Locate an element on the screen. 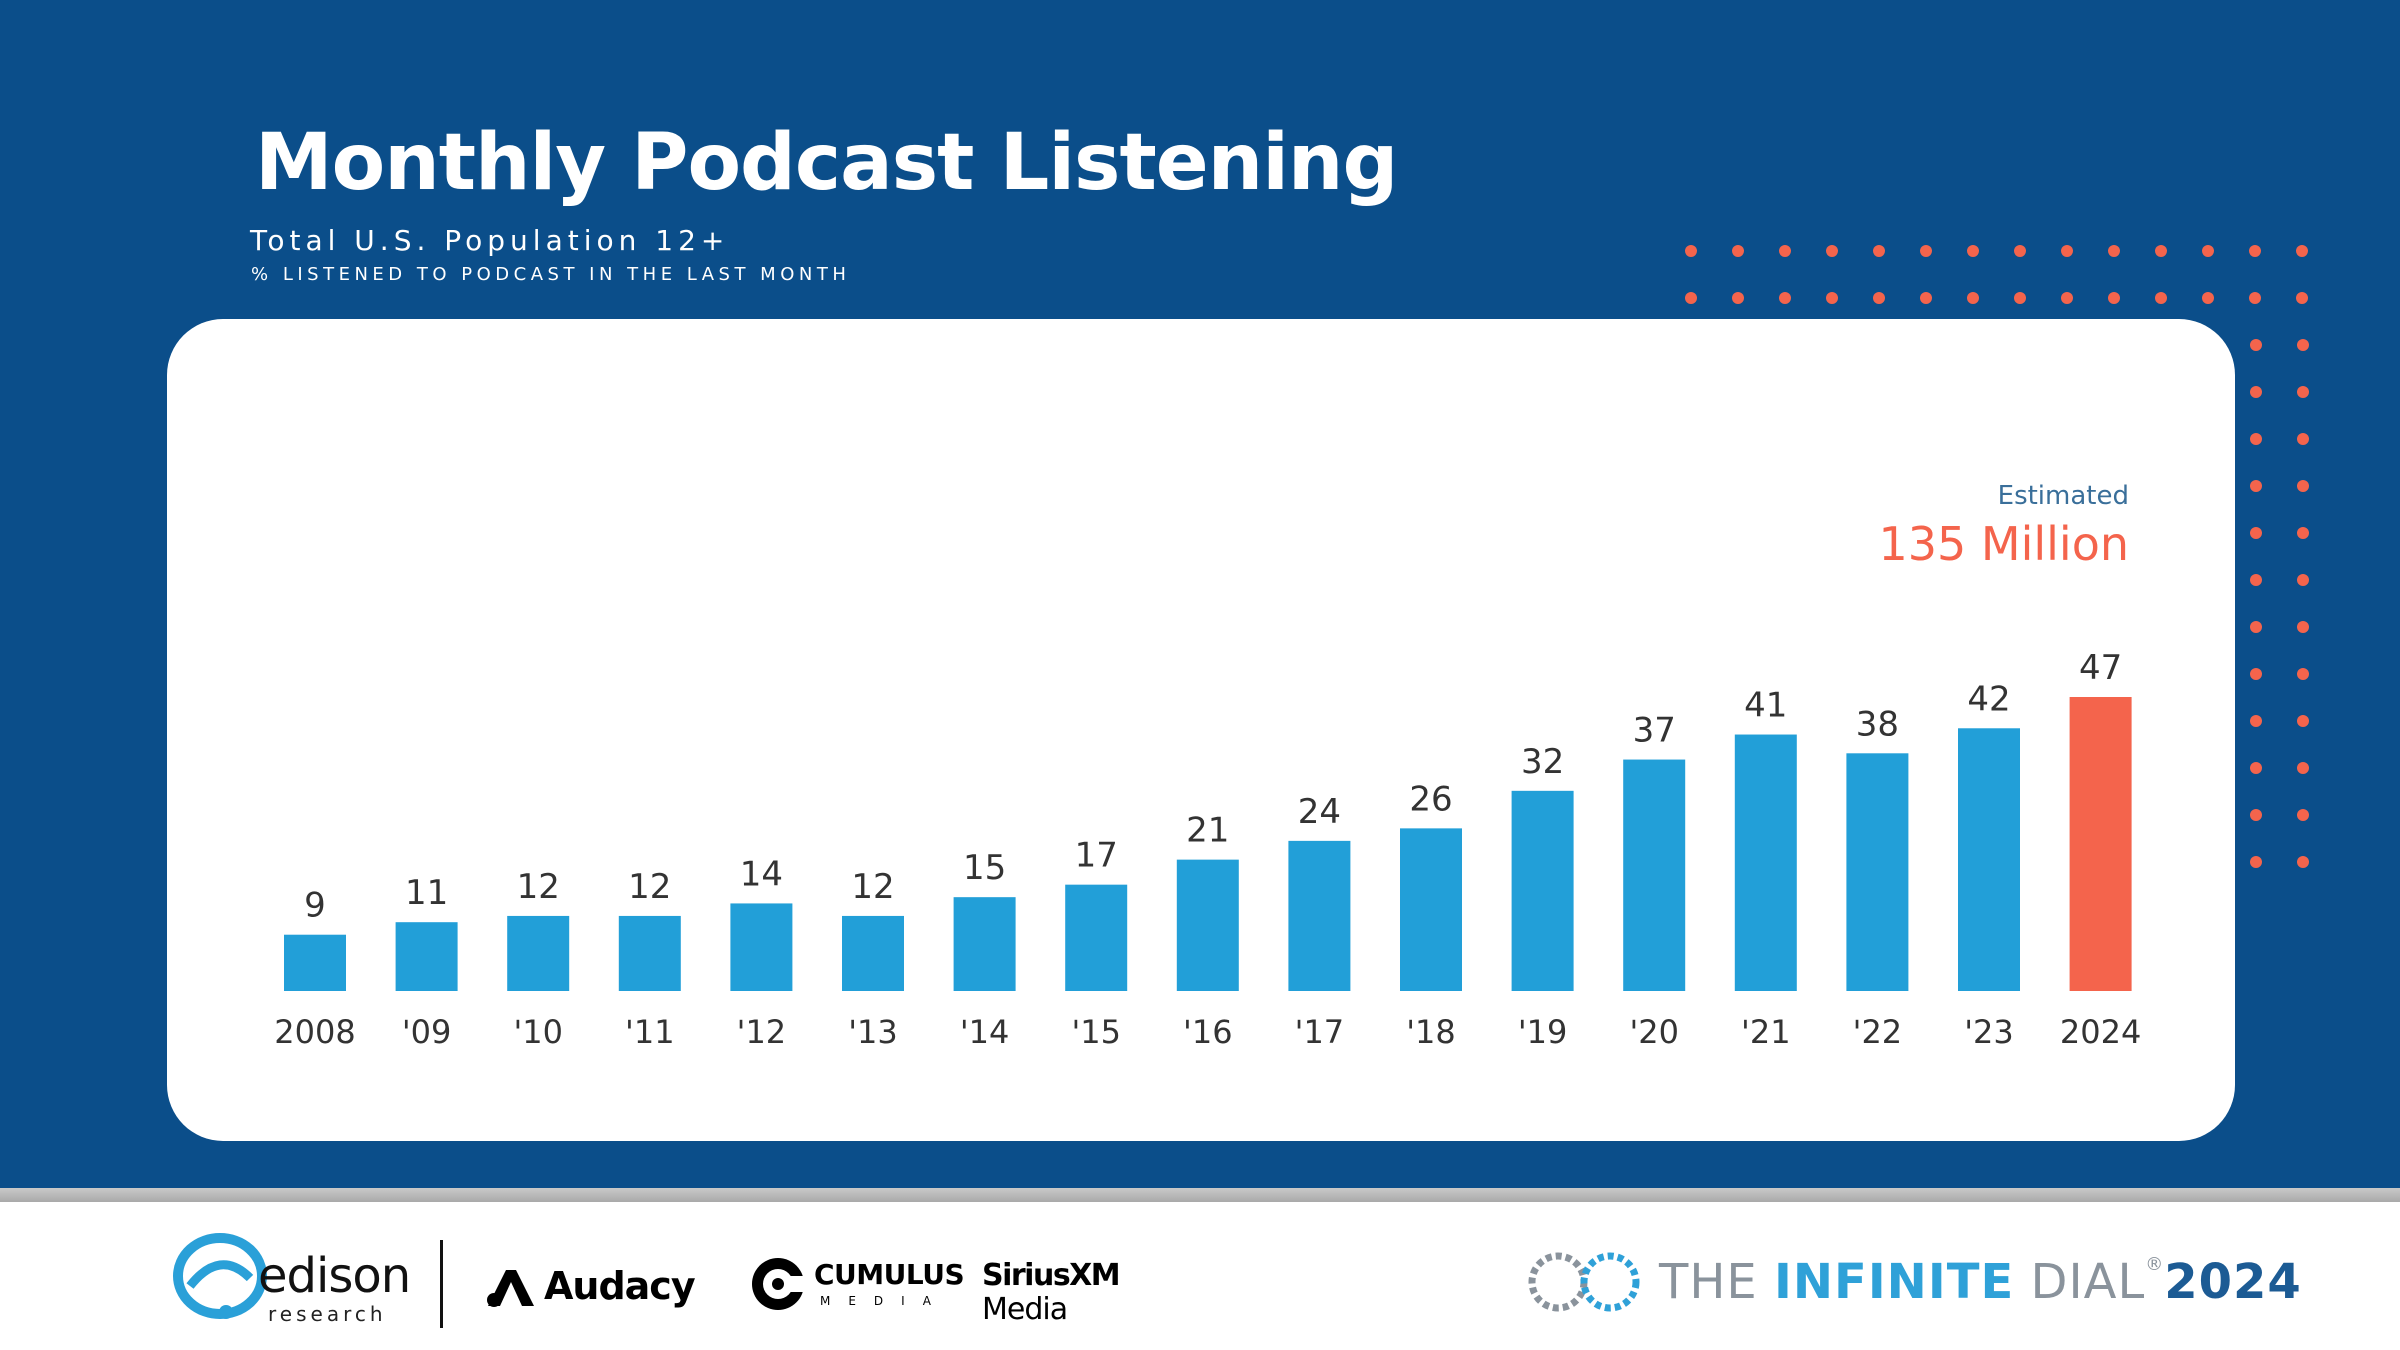 This screenshot has width=2400, height=1350. x-tick-label: '21 is located at coordinates (1766, 1032).